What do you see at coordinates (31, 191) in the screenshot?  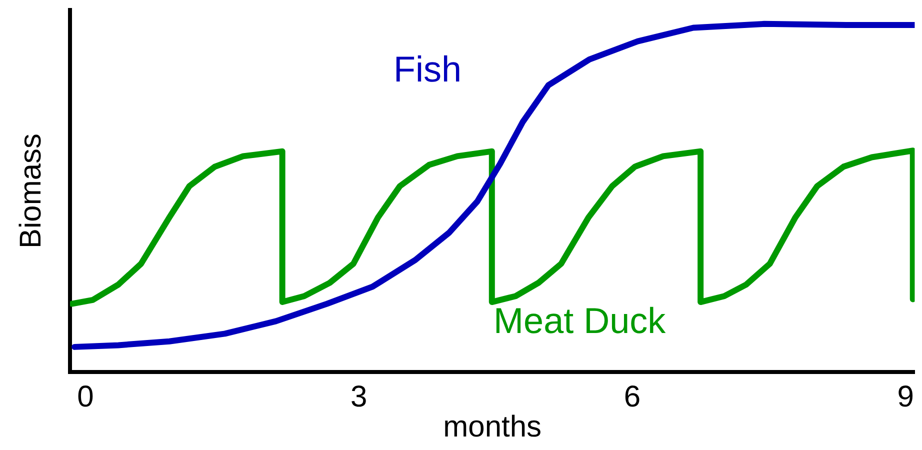 I see `y-axis-title: Biomass` at bounding box center [31, 191].